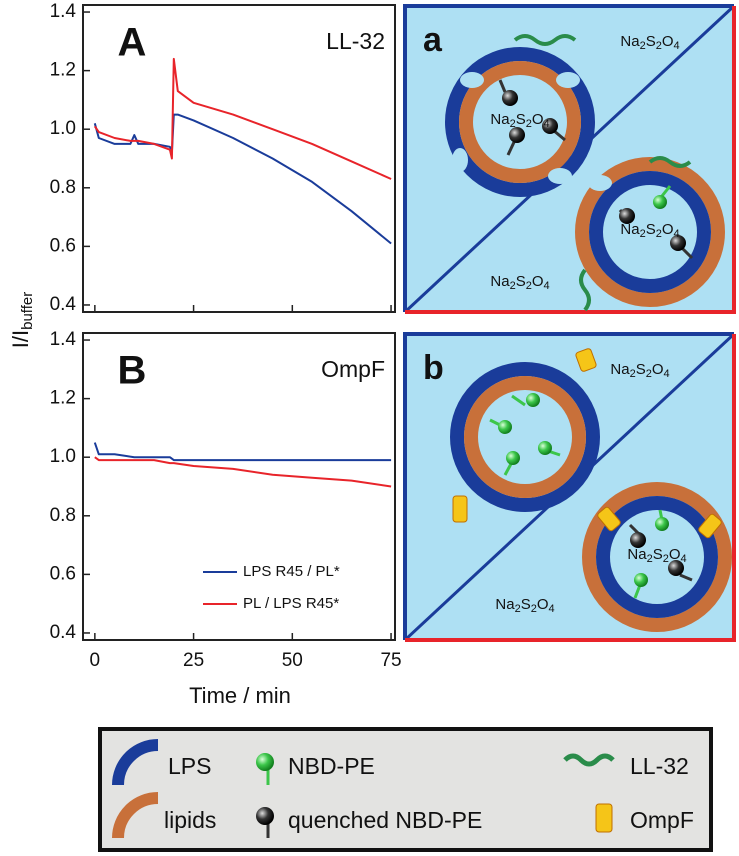  I want to click on key-label: lipids, so click(190, 820).